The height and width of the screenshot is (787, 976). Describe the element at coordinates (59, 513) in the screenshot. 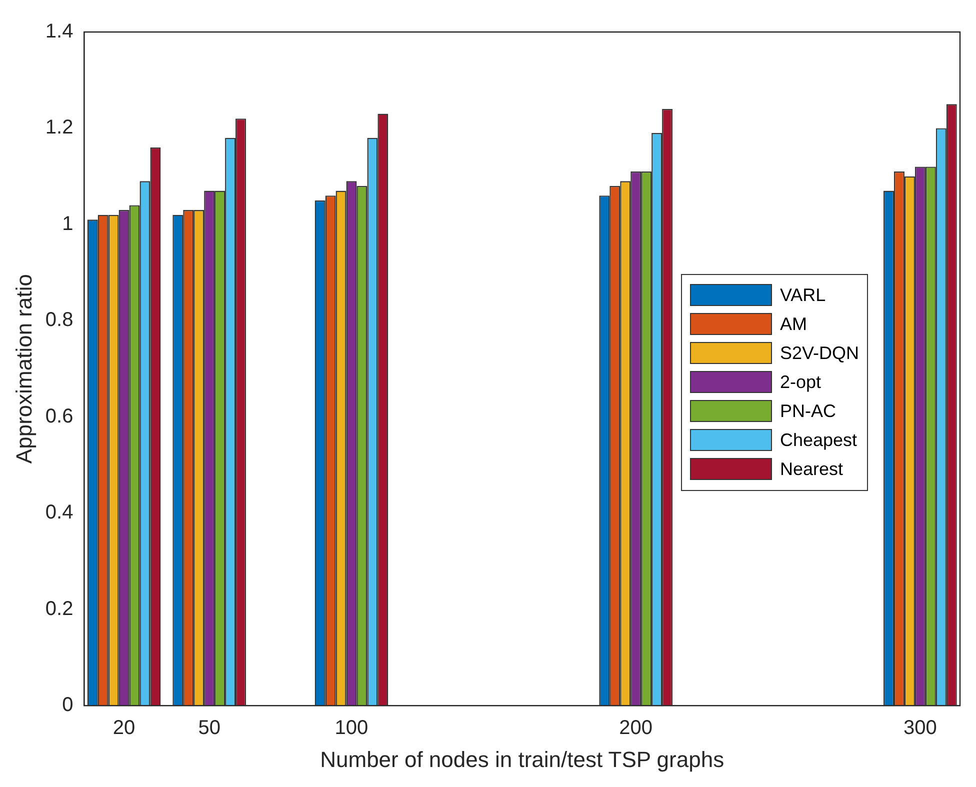

I see `y-tick-label: 0.4` at that location.